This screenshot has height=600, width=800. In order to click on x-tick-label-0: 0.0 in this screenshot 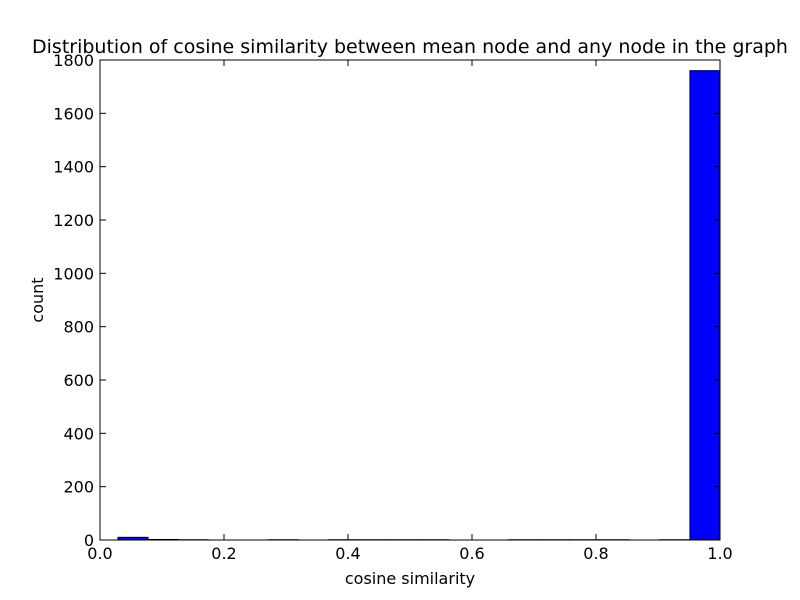, I will do `click(99, 553)`.